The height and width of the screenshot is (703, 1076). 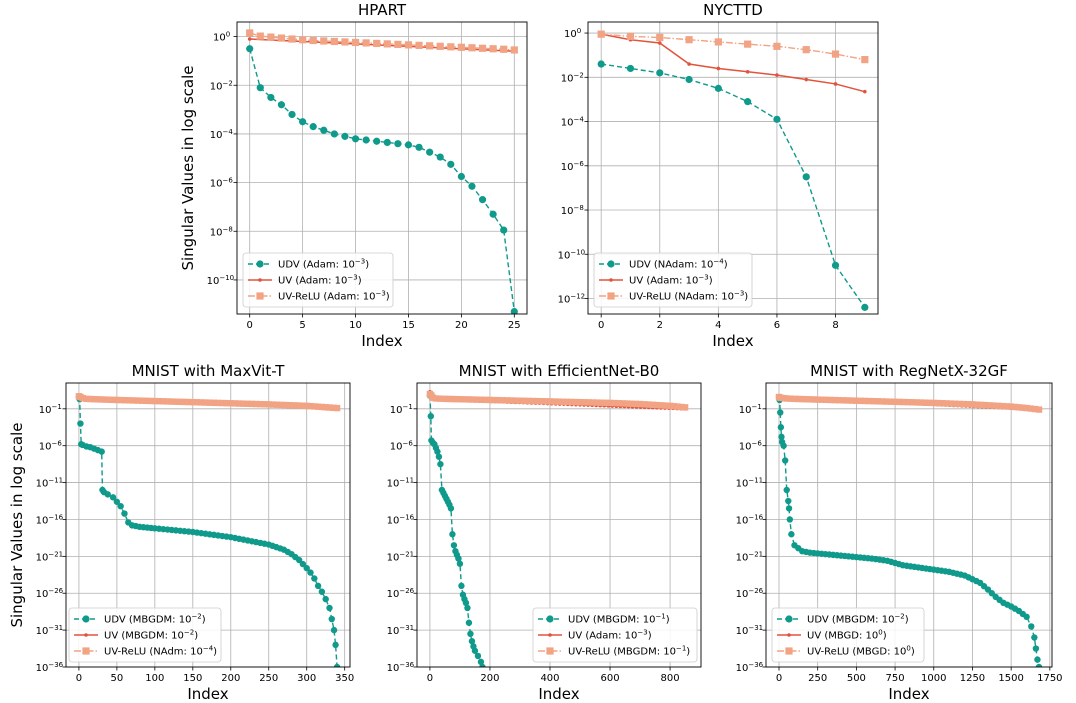 What do you see at coordinates (832, 635) in the screenshot?
I see `legend-item-uv: UV (MBGD: 100)` at bounding box center [832, 635].